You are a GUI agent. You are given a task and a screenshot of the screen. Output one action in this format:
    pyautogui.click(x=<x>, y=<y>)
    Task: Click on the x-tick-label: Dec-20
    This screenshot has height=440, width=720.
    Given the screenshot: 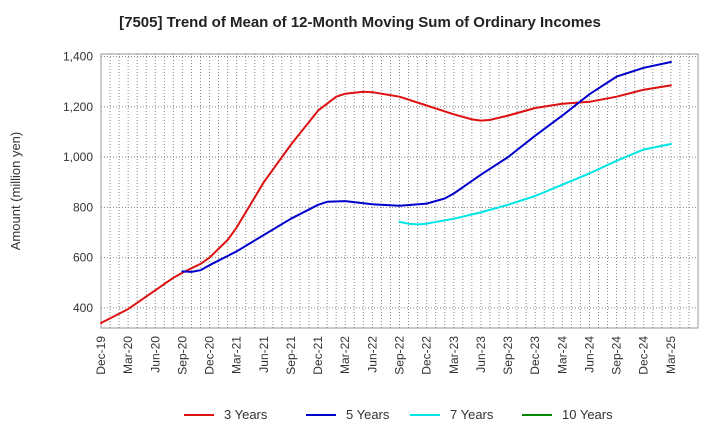 What is the action you would take?
    pyautogui.click(x=210, y=355)
    